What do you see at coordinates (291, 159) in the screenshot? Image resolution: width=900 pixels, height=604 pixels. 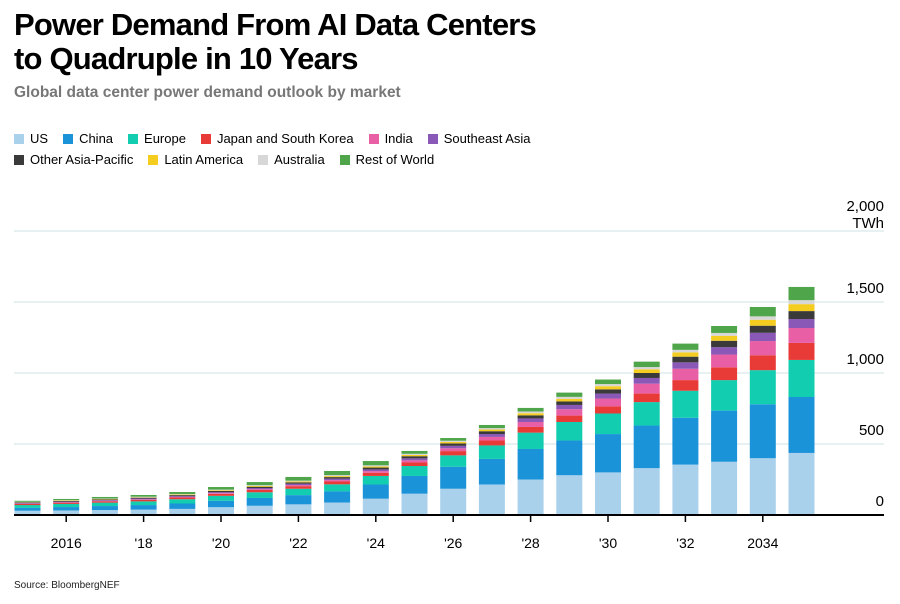 I see `legend-item: Australia` at bounding box center [291, 159].